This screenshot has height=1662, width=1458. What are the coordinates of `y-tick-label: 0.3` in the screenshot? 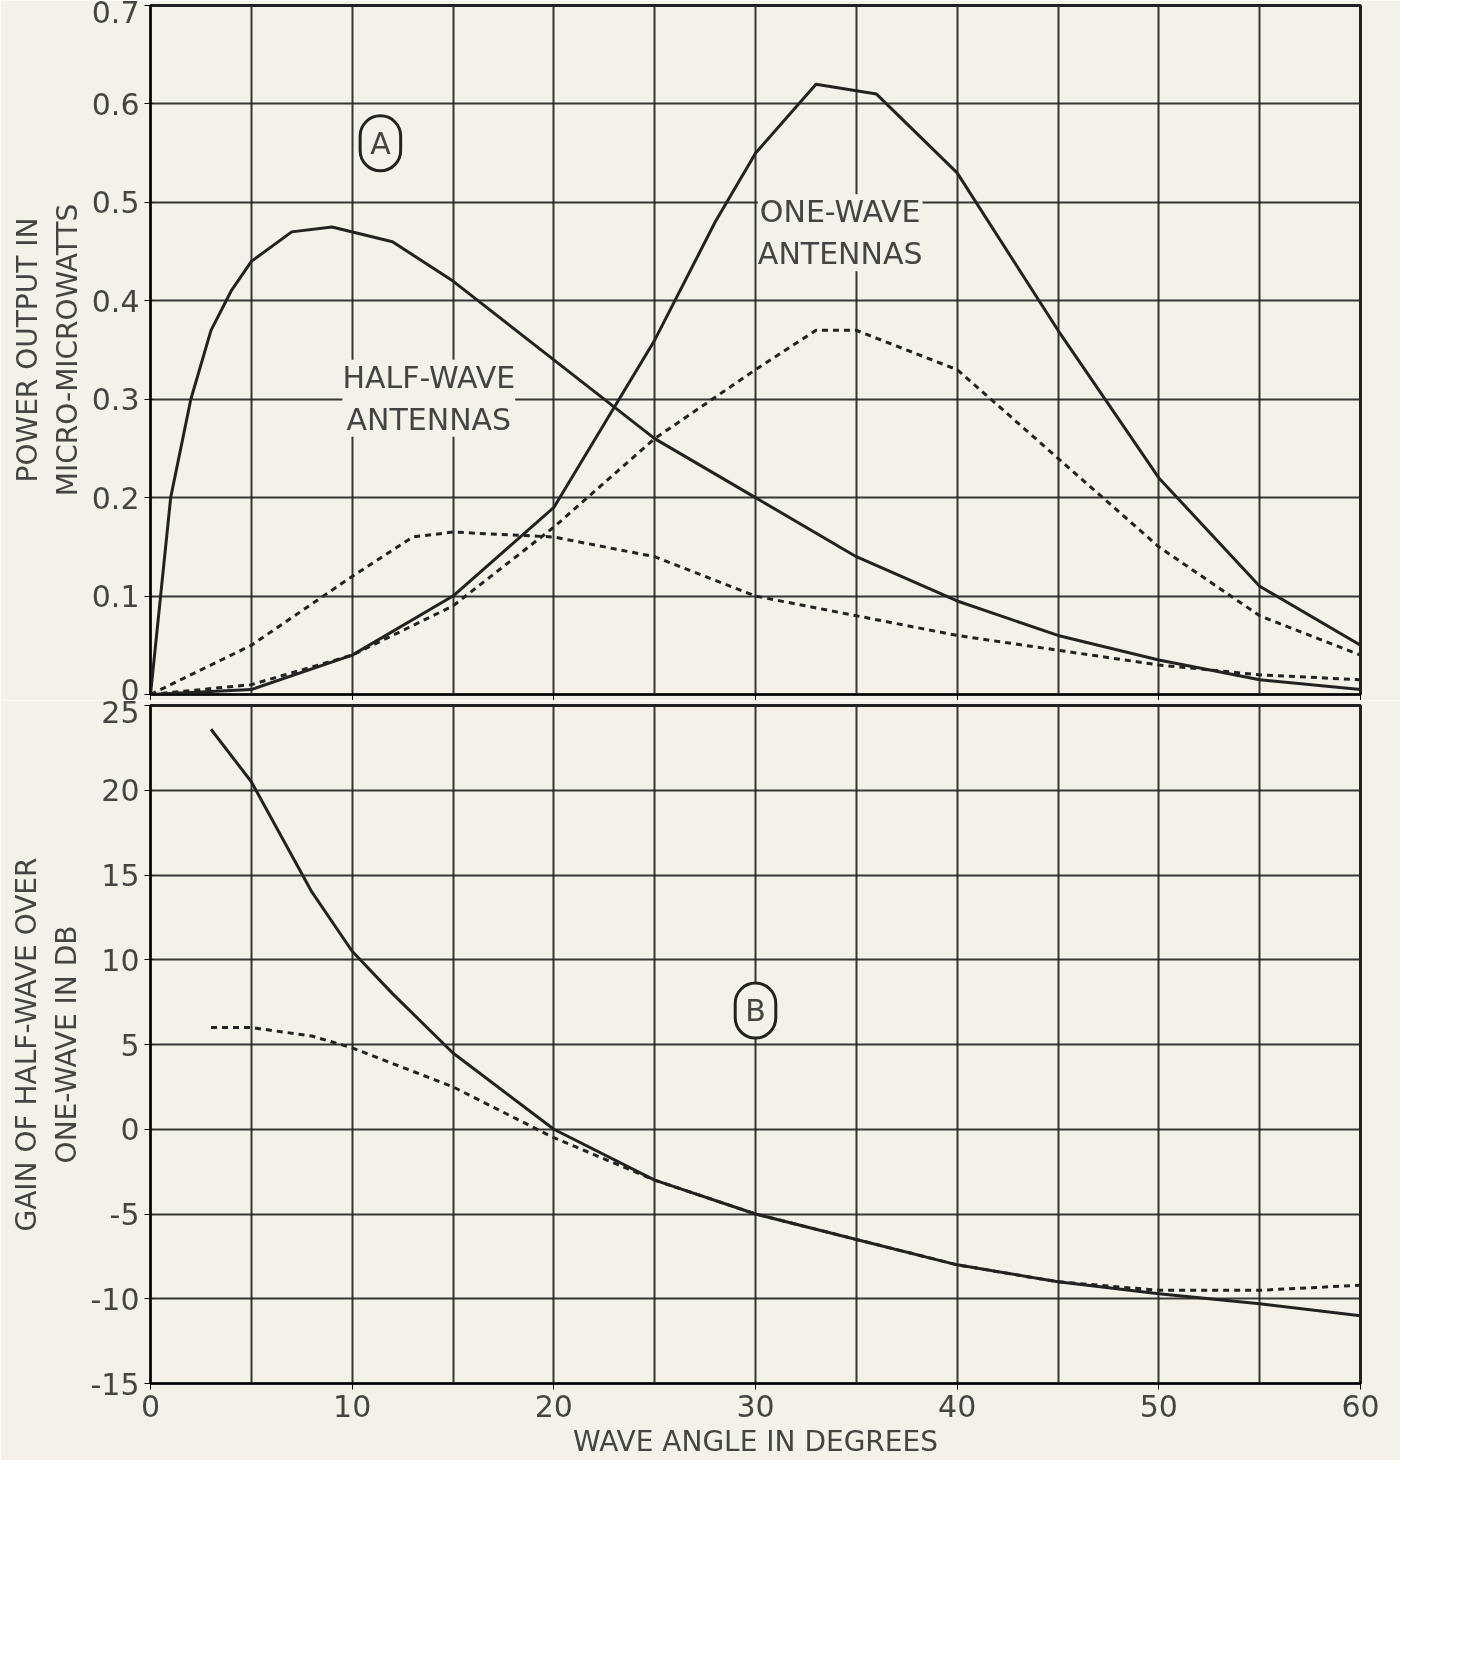 It's located at (115, 400).